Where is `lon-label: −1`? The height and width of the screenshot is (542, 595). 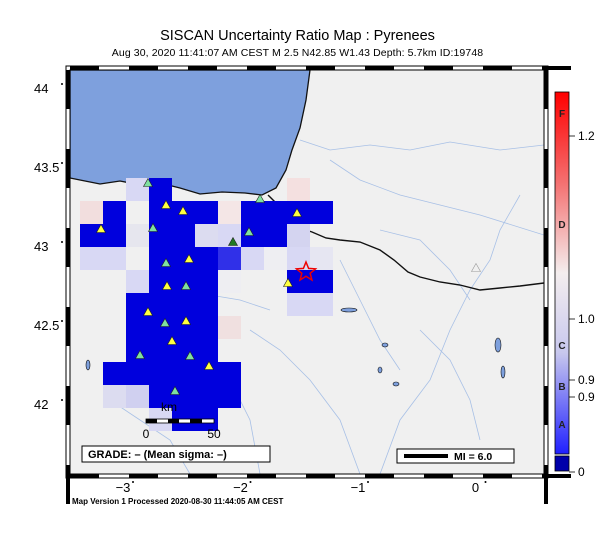
lon-label: −1 is located at coordinates (358, 487).